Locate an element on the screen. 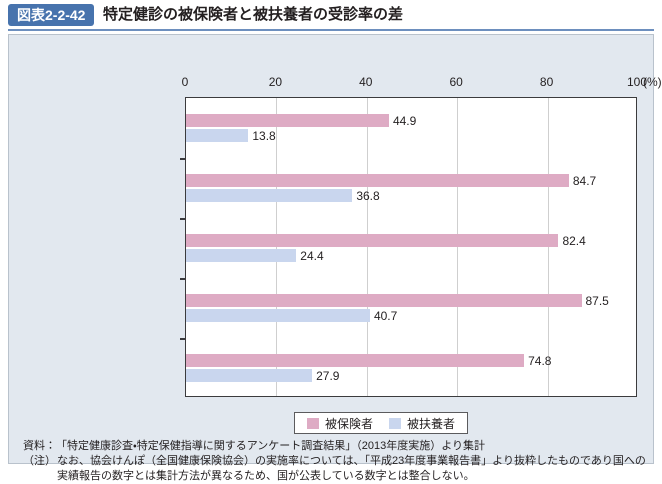 The width and height of the screenshot is (662, 484). bar-value-dependent: 27.9 is located at coordinates (328, 375).